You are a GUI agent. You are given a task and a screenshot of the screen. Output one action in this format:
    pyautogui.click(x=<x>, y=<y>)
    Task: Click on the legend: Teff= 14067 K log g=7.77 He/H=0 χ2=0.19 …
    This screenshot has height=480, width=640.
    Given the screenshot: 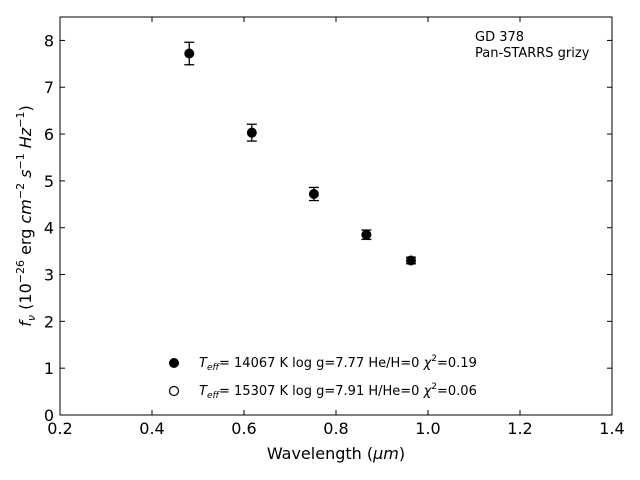 What is the action you would take?
    pyautogui.click(x=322, y=377)
    